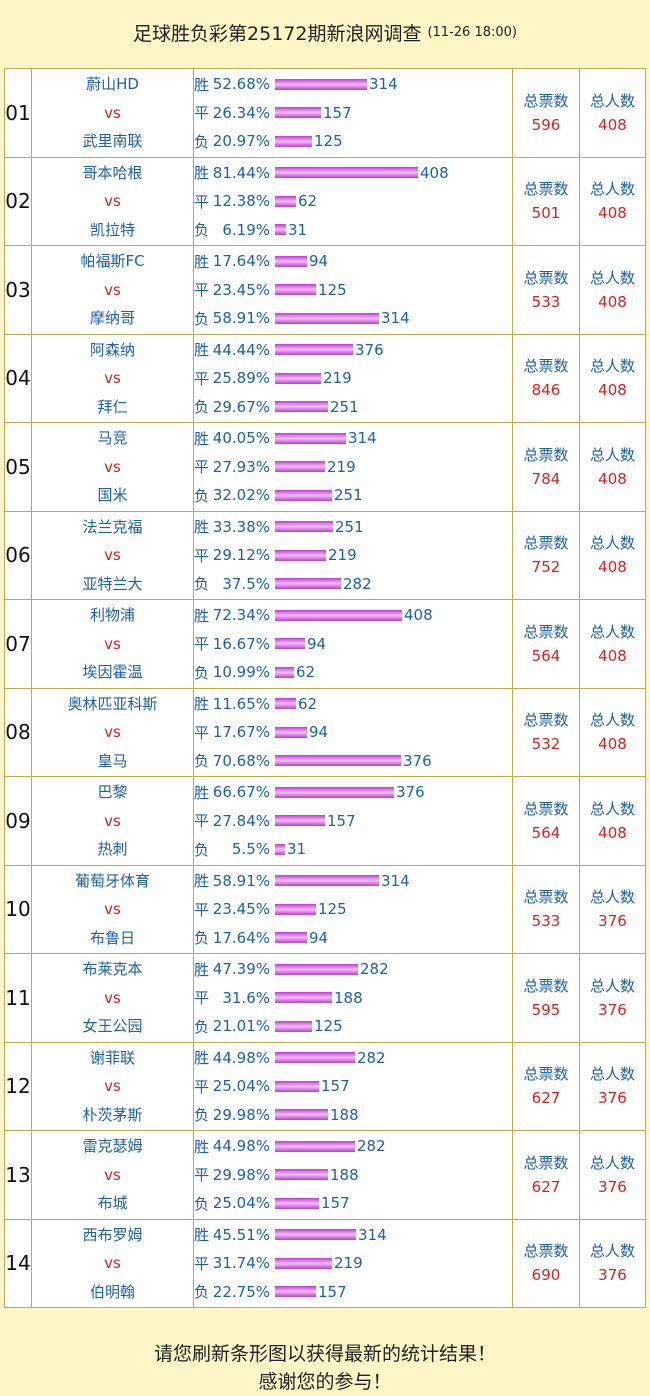 The image size is (650, 1396). What do you see at coordinates (353, 732) in the screenshot?
I see `result-bars: 胜 11.65% 62 平 17.67% 94 负 70.68% 376` at bounding box center [353, 732].